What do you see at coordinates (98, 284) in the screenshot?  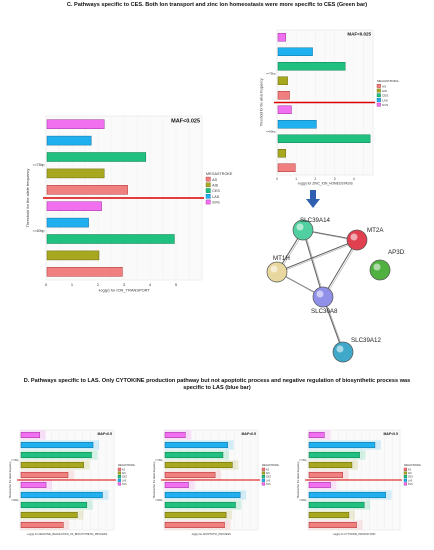 I see `x-tick-label: 2` at bounding box center [98, 284].